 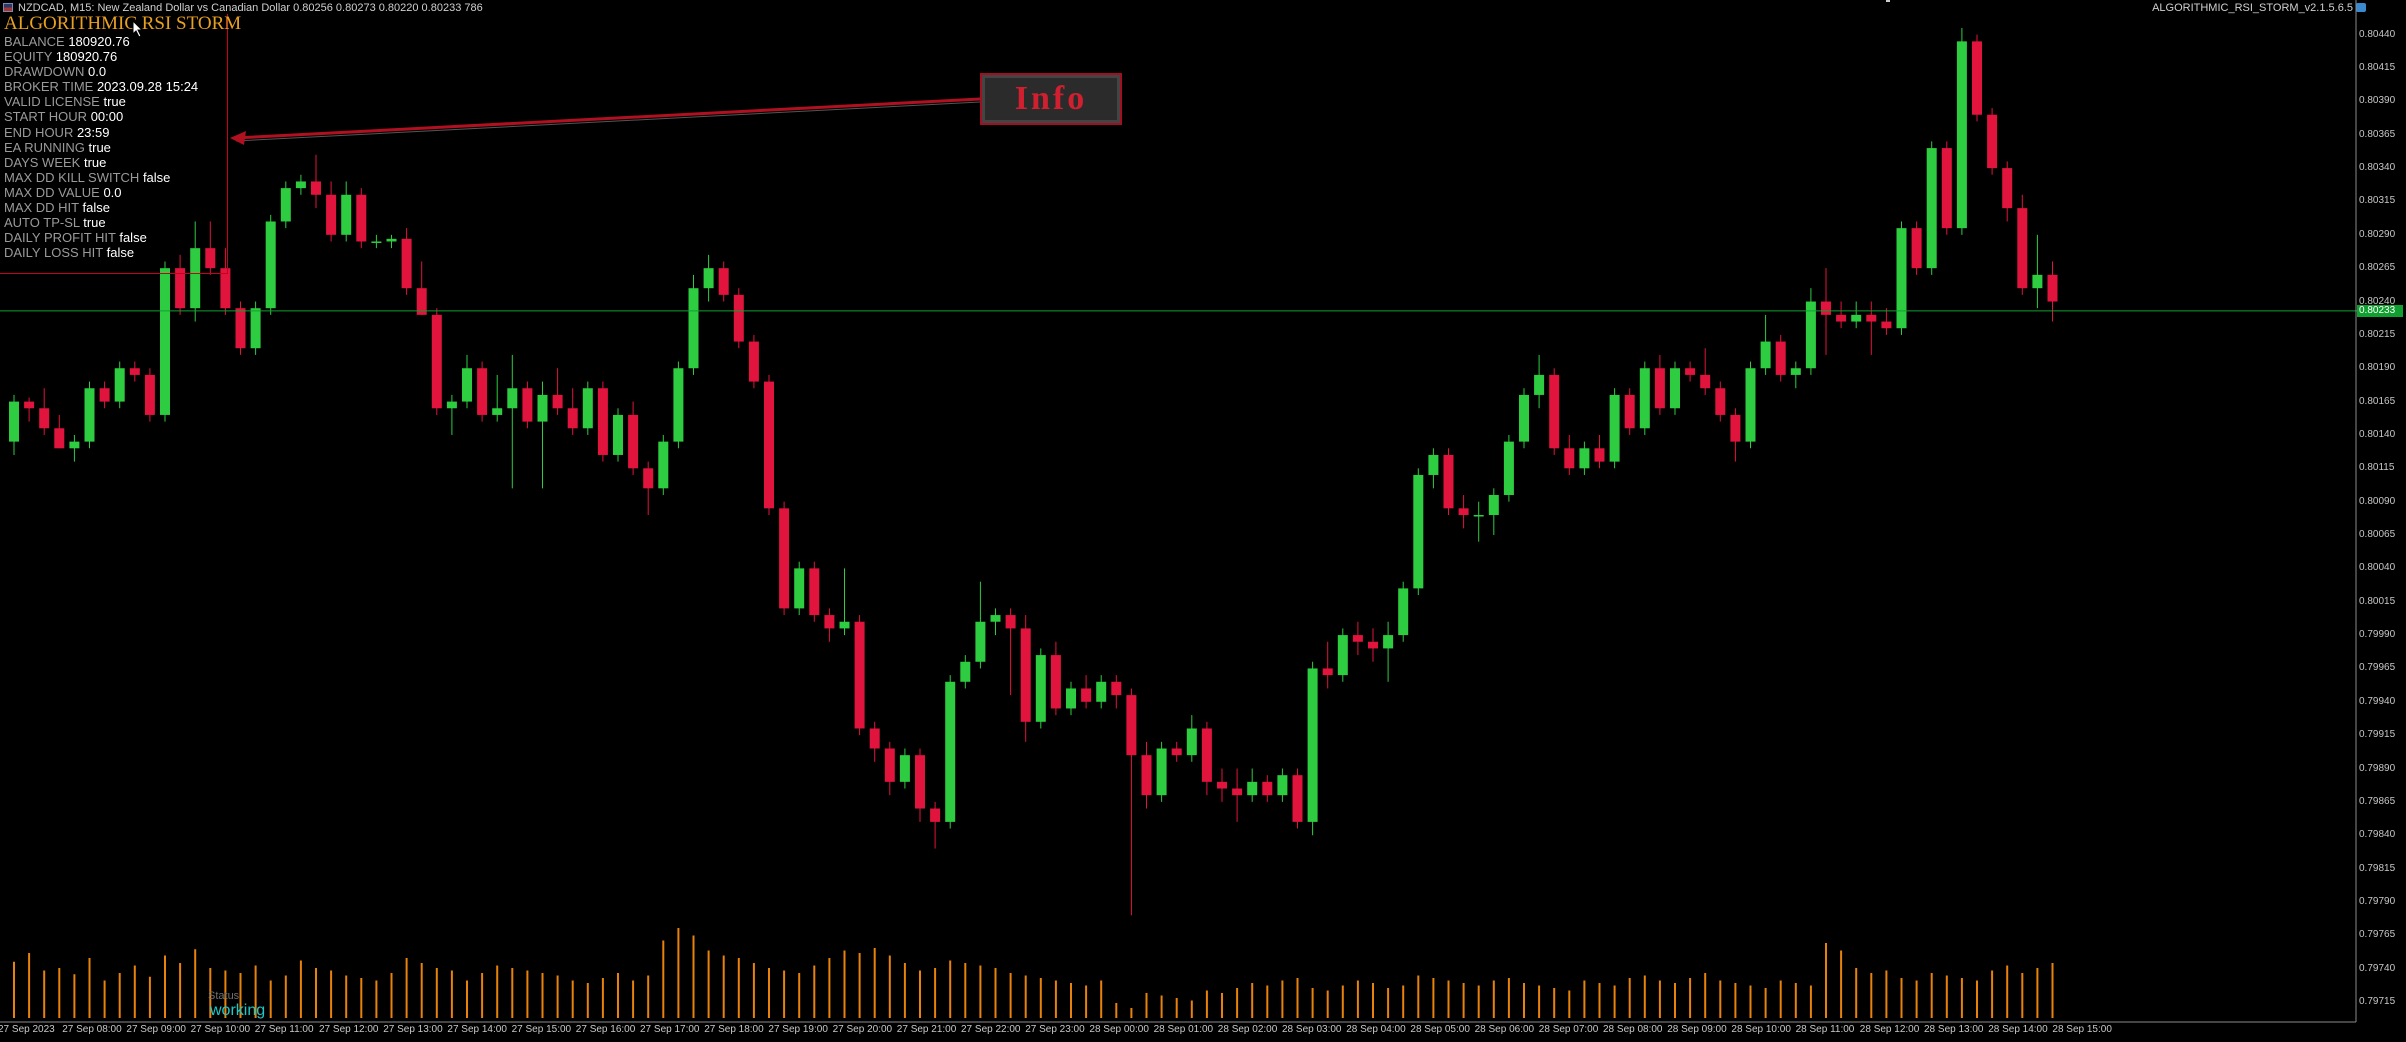 What do you see at coordinates (2377, 801) in the screenshot?
I see `price-axis-label: 0.79865` at bounding box center [2377, 801].